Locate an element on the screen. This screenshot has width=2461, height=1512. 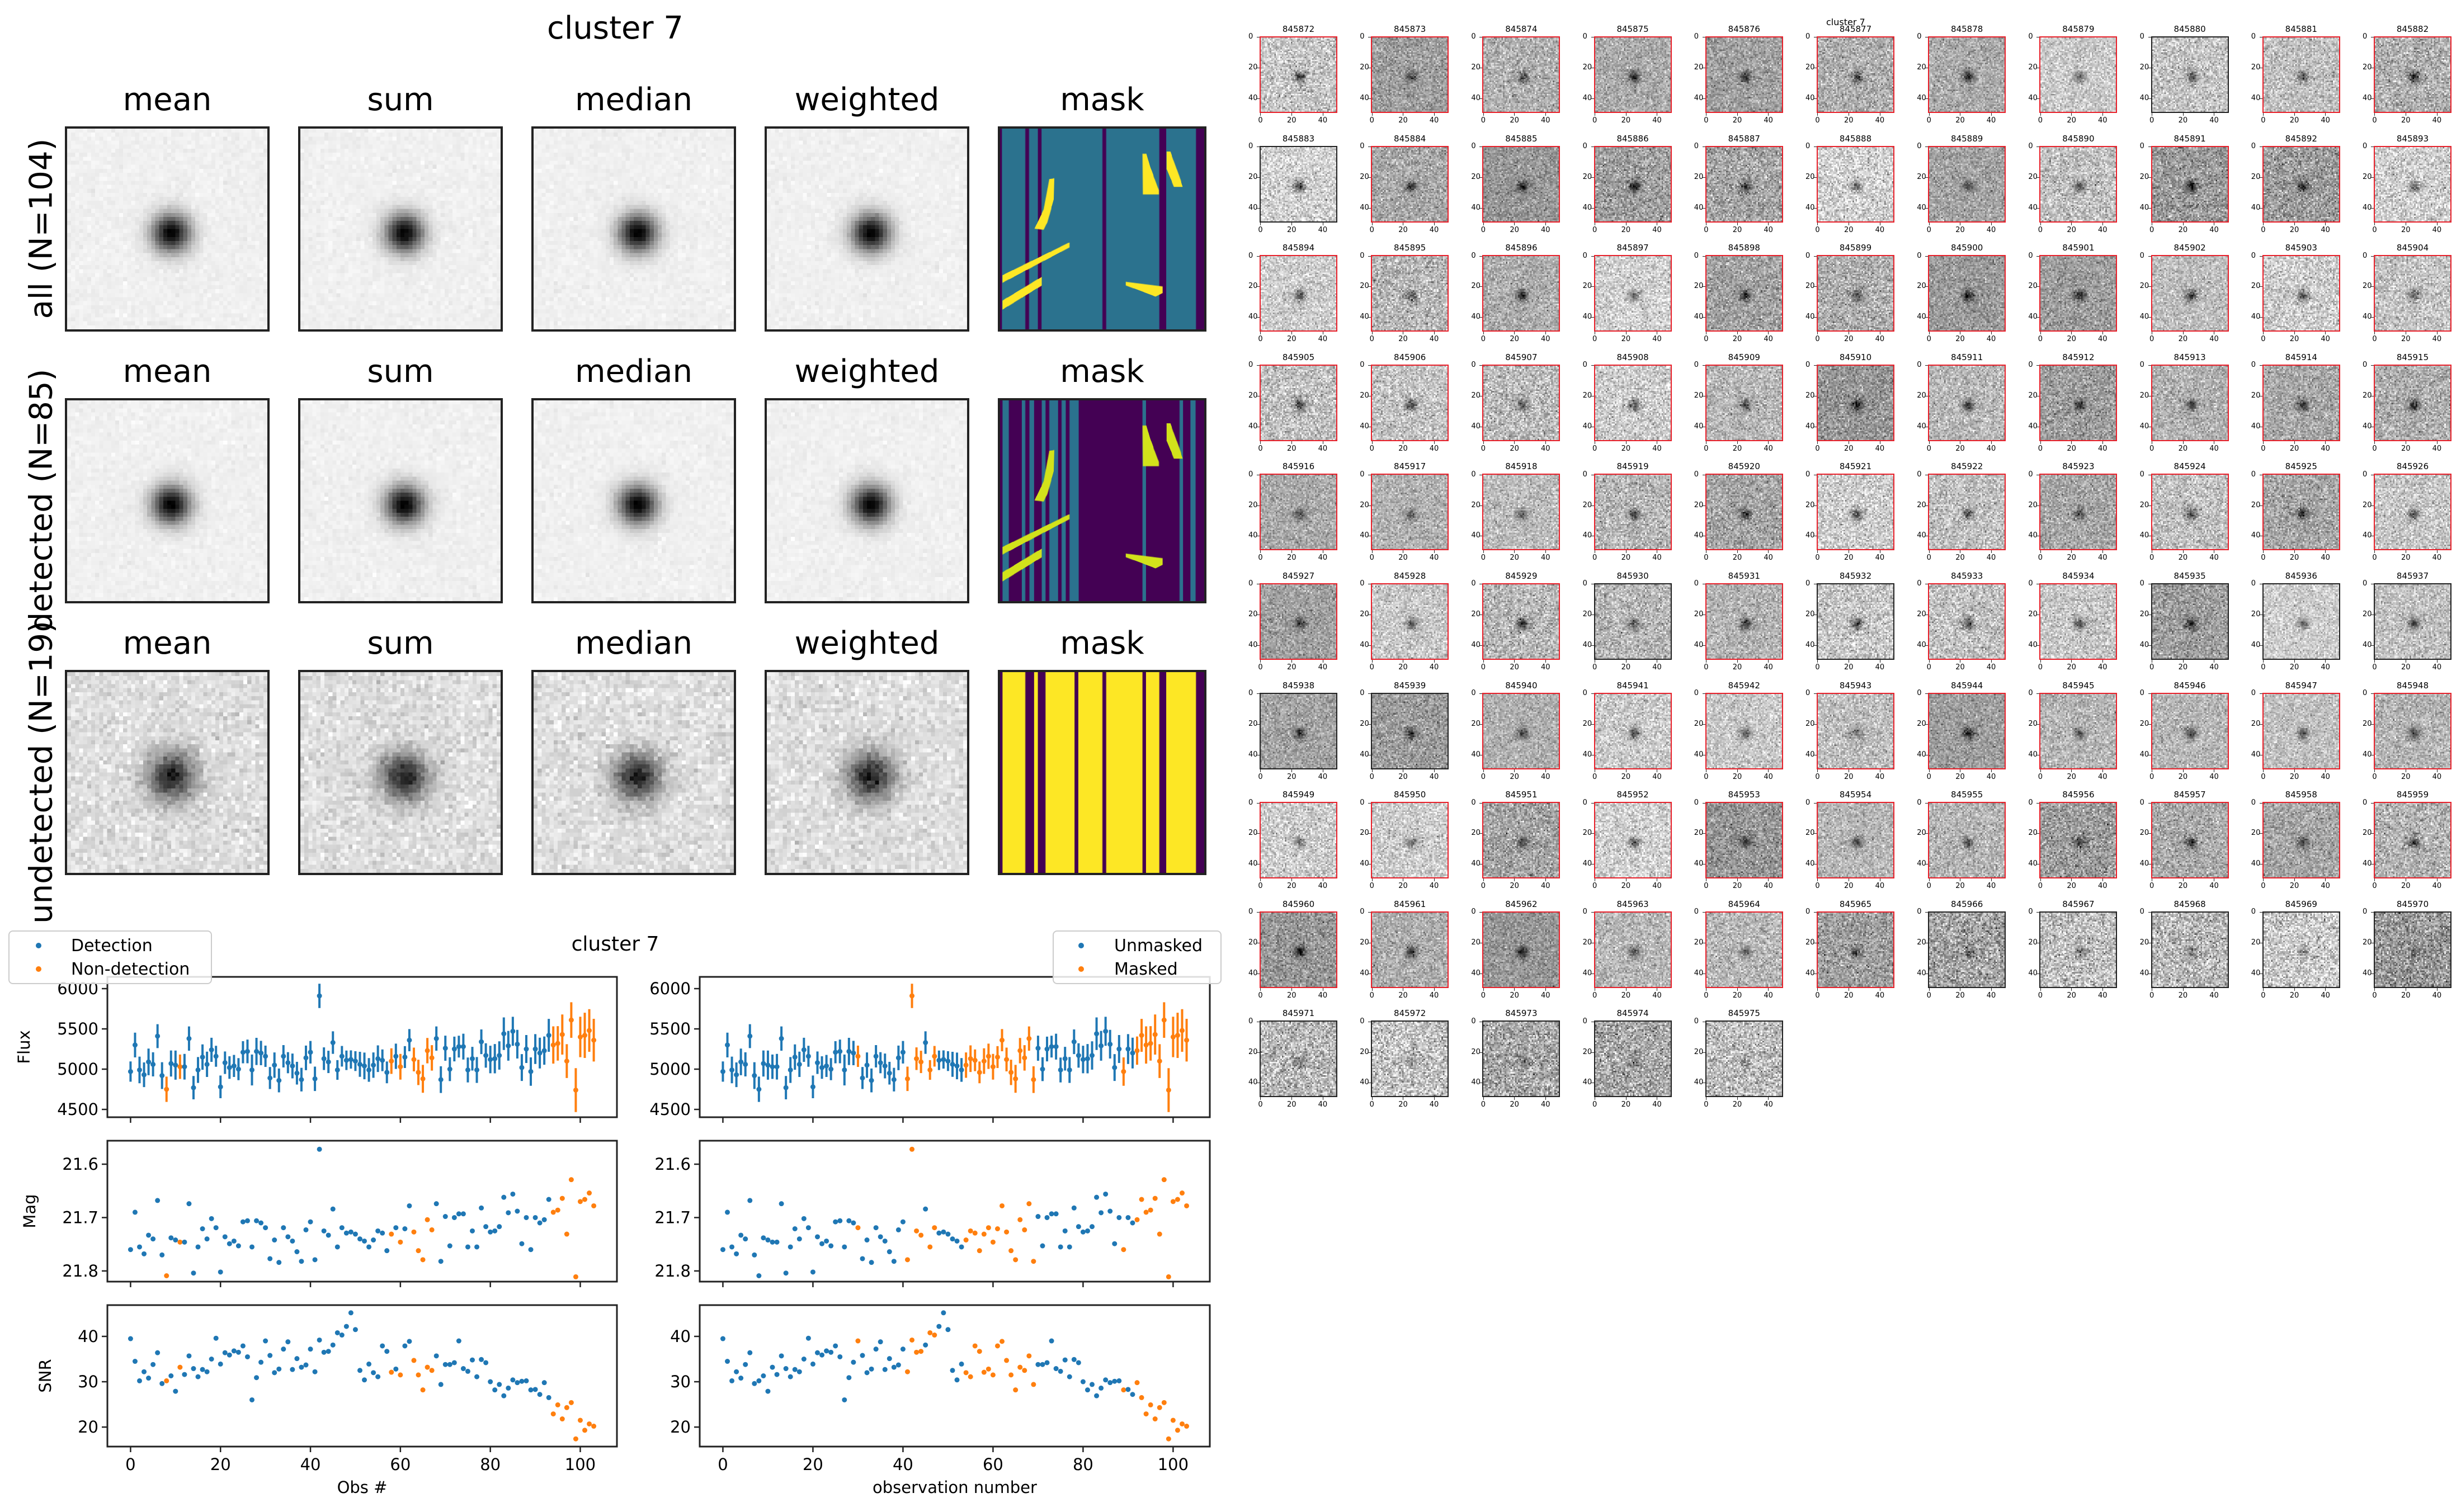
y-axis-label: SNR is located at coordinates (45, 1375).